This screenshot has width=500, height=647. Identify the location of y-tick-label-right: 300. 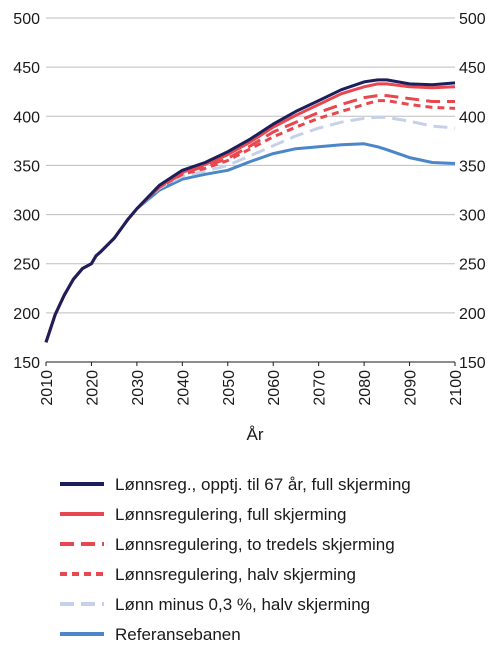
(472, 216).